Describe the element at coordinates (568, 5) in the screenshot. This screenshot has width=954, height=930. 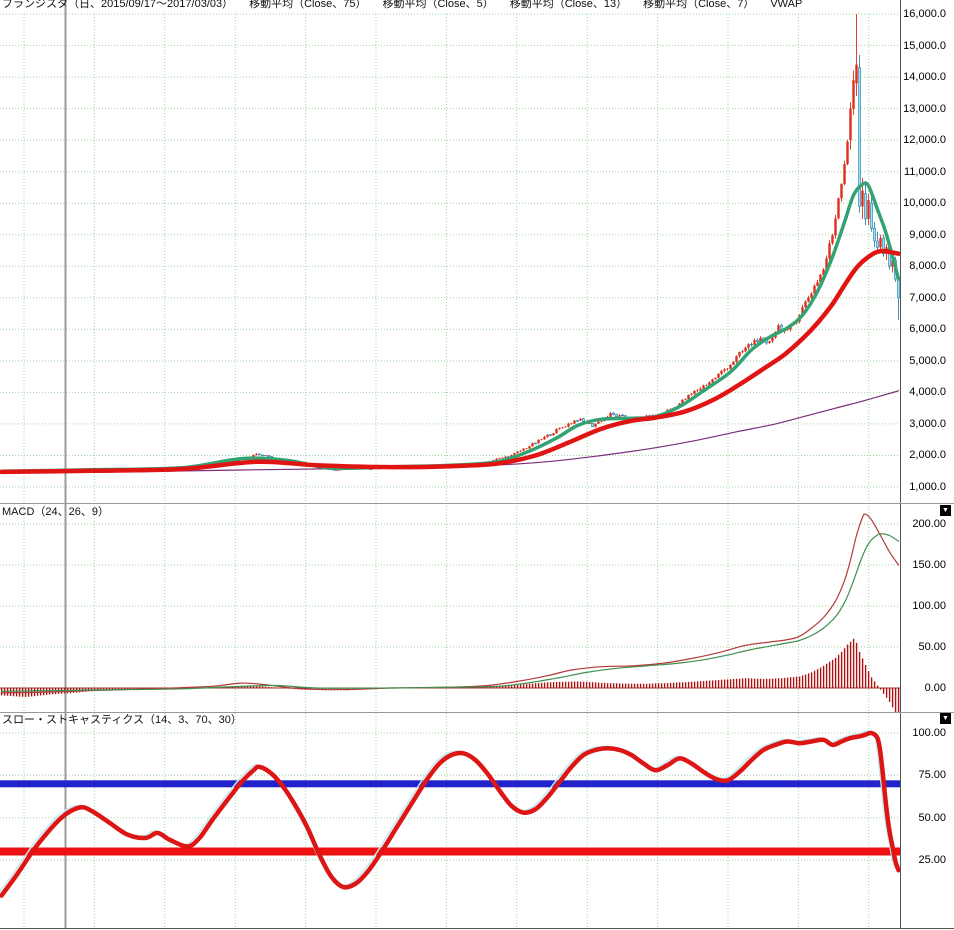
I see `legend-ma-13: 移動平均（Close、13）` at that location.